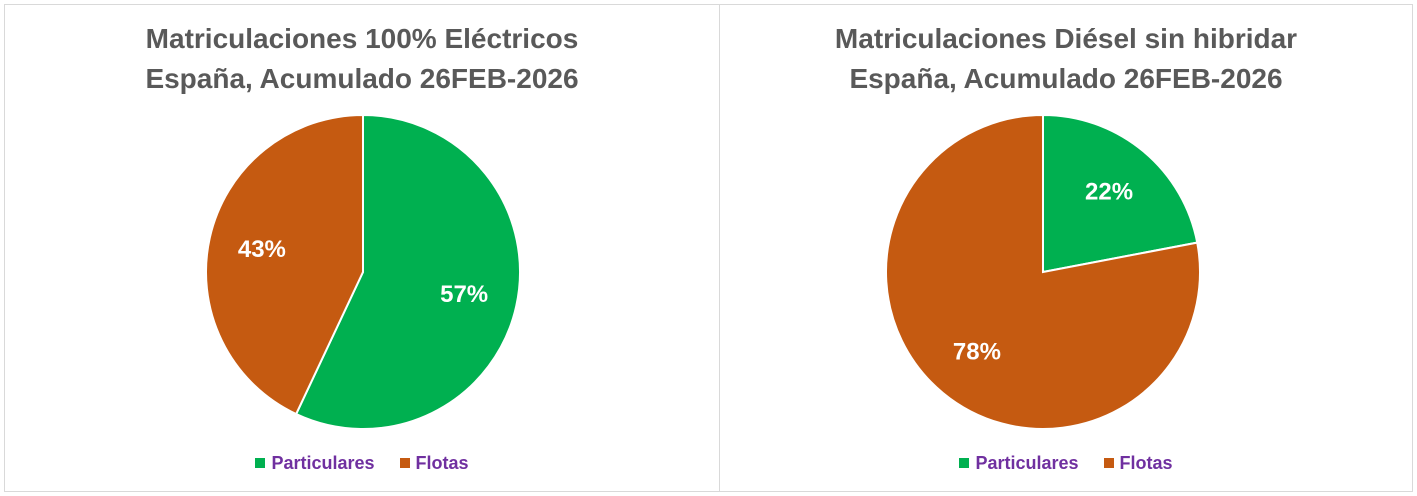  I want to click on pie-chart-electric: 57% 43%, so click(363, 271).